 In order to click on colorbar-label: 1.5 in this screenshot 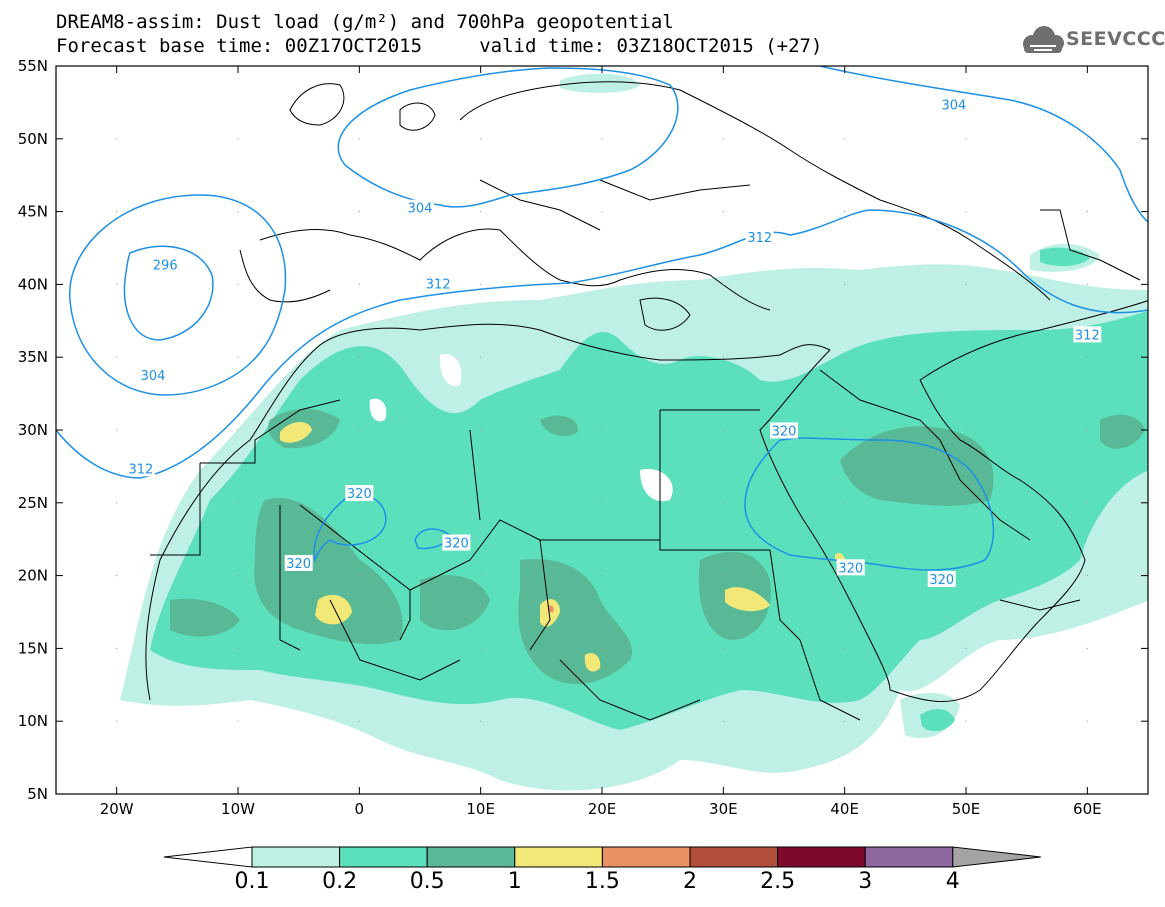, I will do `click(602, 881)`.